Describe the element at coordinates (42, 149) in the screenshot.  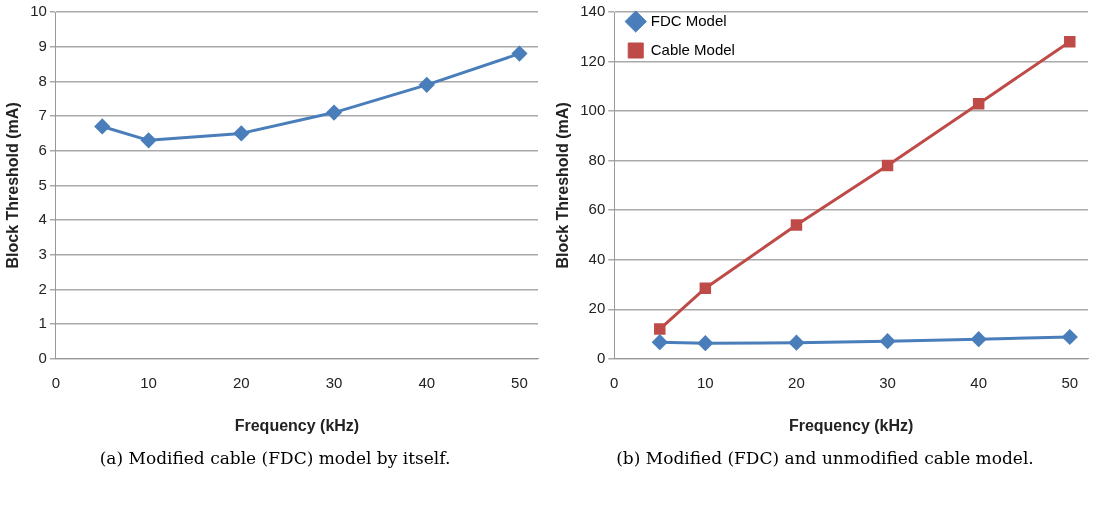
I see `y-tick-label: 6` at that location.